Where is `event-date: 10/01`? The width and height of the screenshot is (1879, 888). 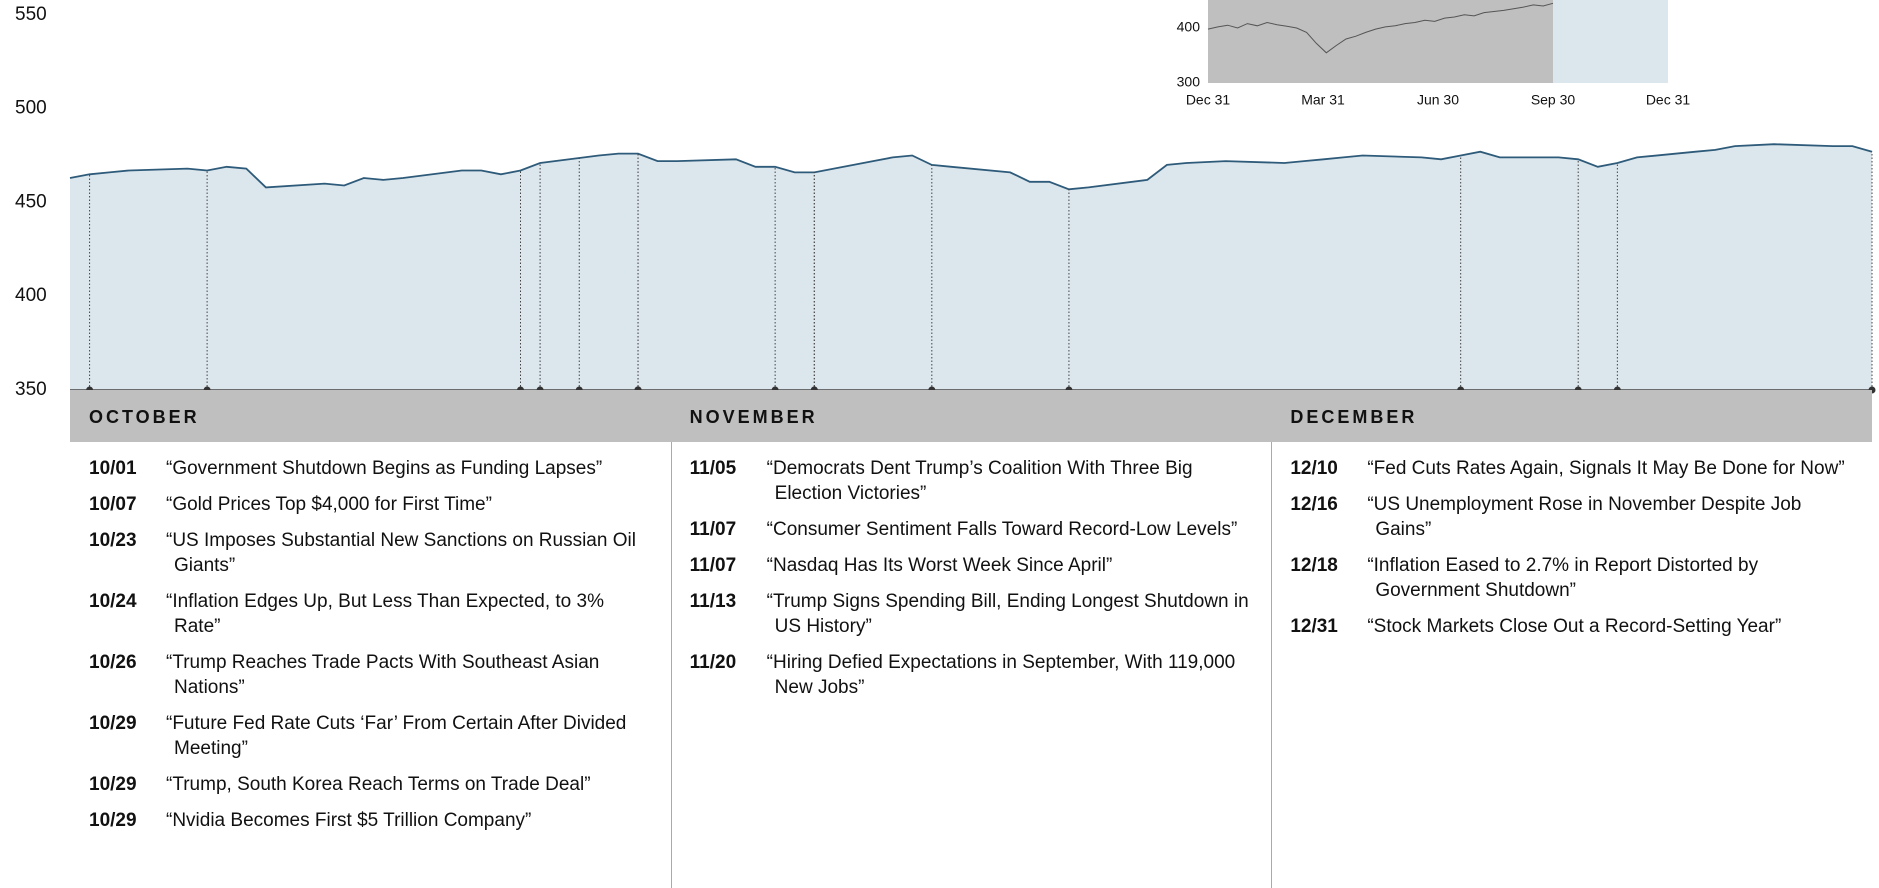 event-date: 10/01 is located at coordinates (113, 468).